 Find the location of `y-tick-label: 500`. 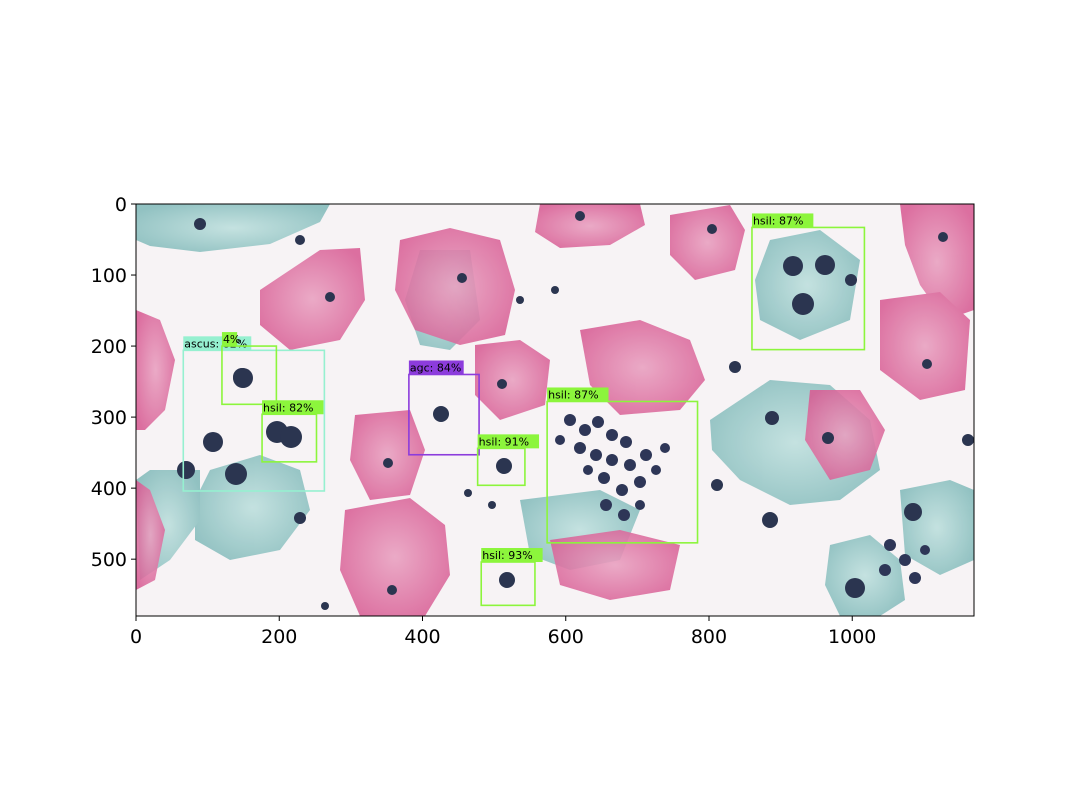

y-tick-label: 500 is located at coordinates (109, 560).